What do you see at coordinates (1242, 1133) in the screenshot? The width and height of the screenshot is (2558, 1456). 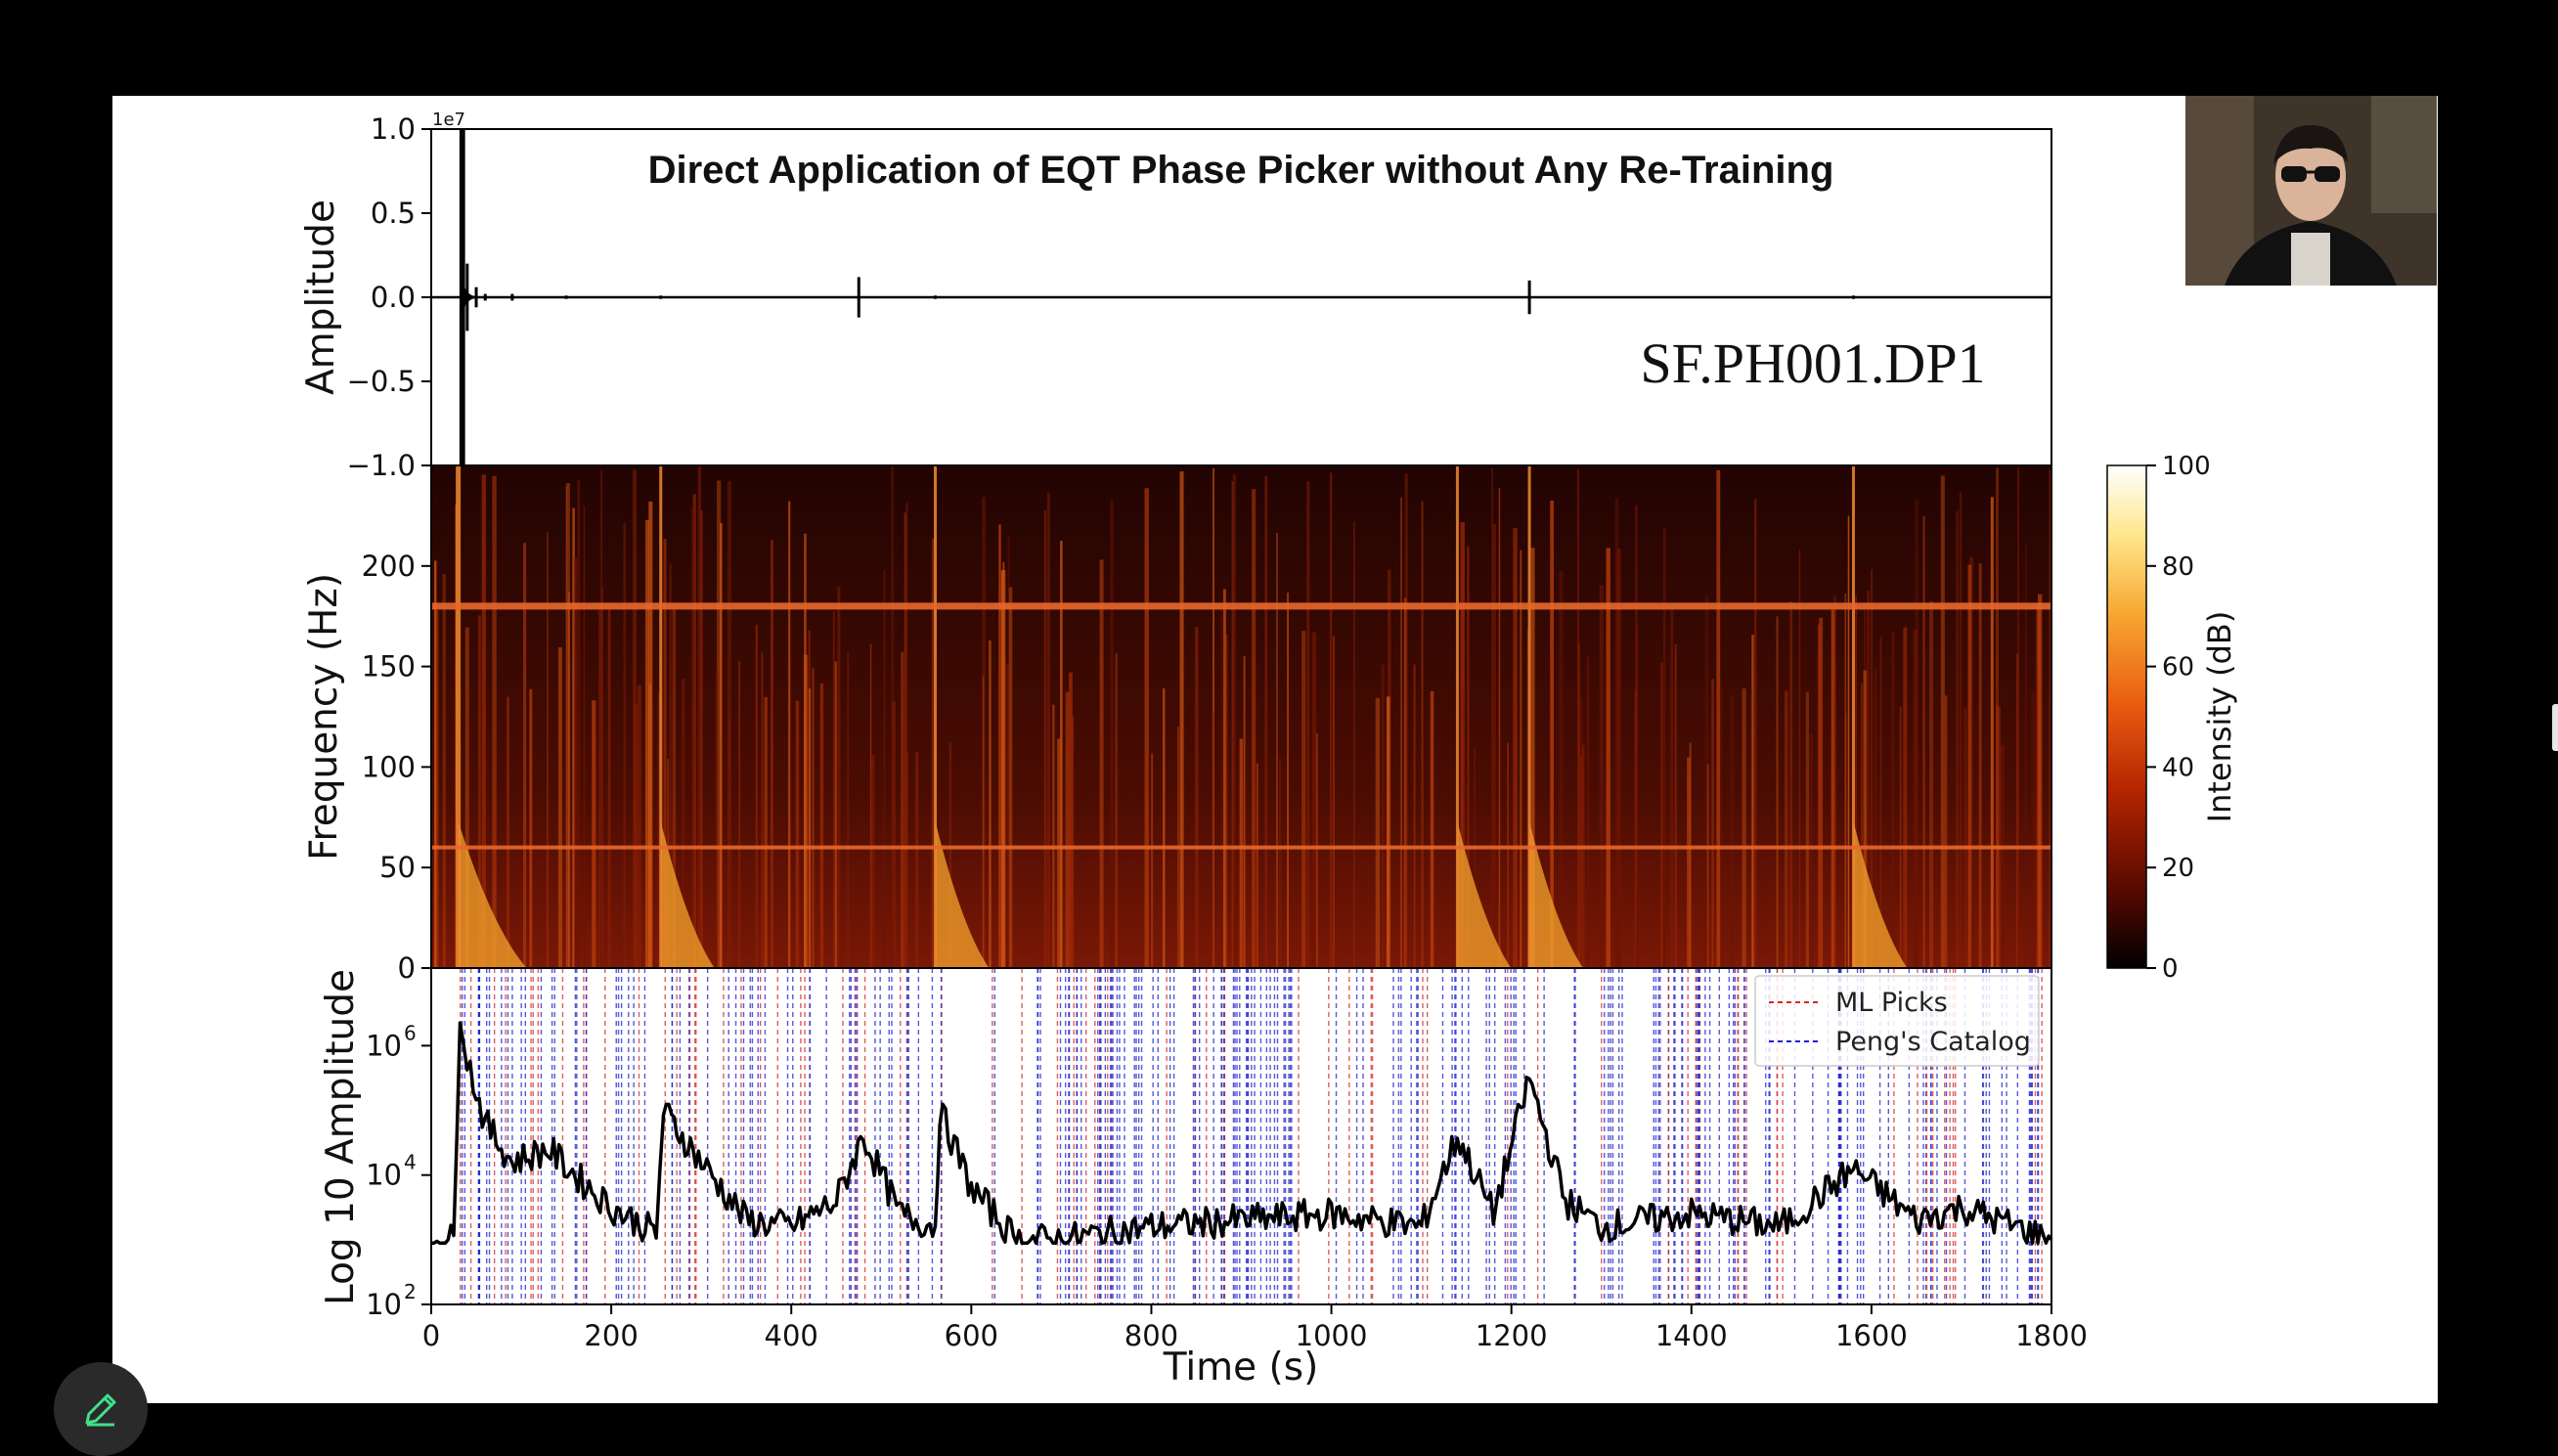 I see `log-amplitude-trace` at bounding box center [1242, 1133].